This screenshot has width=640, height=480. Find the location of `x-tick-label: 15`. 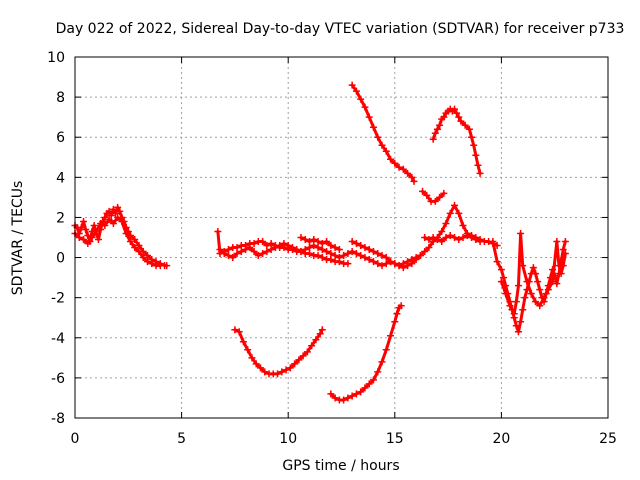

x-tick-label: 15 is located at coordinates (395, 439).